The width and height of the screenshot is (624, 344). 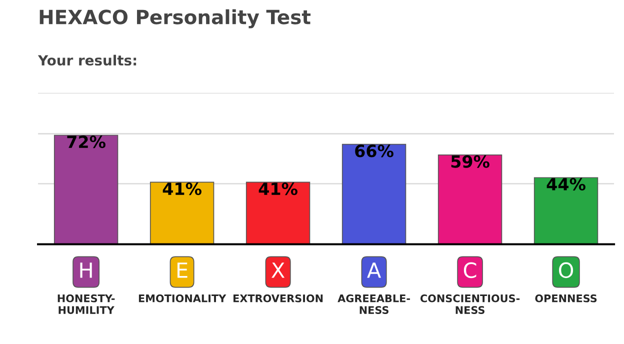 What do you see at coordinates (566, 270) in the screenshot?
I see `text: O` at bounding box center [566, 270].